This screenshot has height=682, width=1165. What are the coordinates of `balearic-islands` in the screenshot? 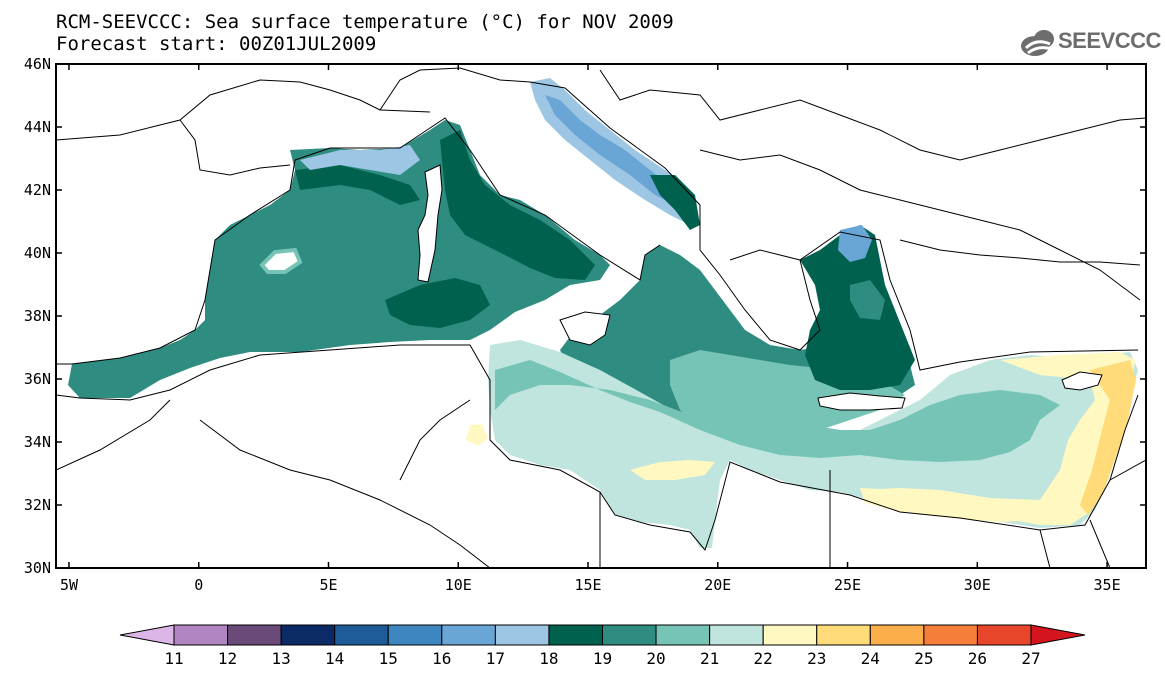 It's located at (281, 260).